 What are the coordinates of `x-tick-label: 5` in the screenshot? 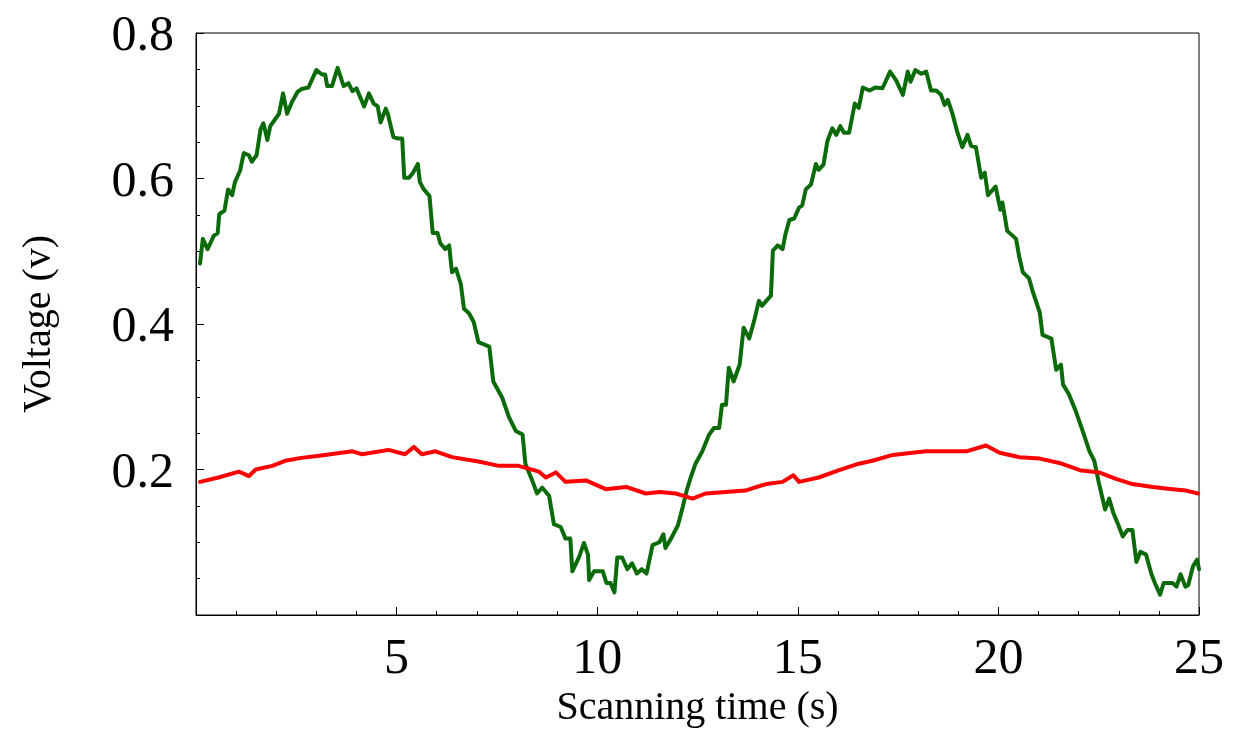 It's located at (397, 656).